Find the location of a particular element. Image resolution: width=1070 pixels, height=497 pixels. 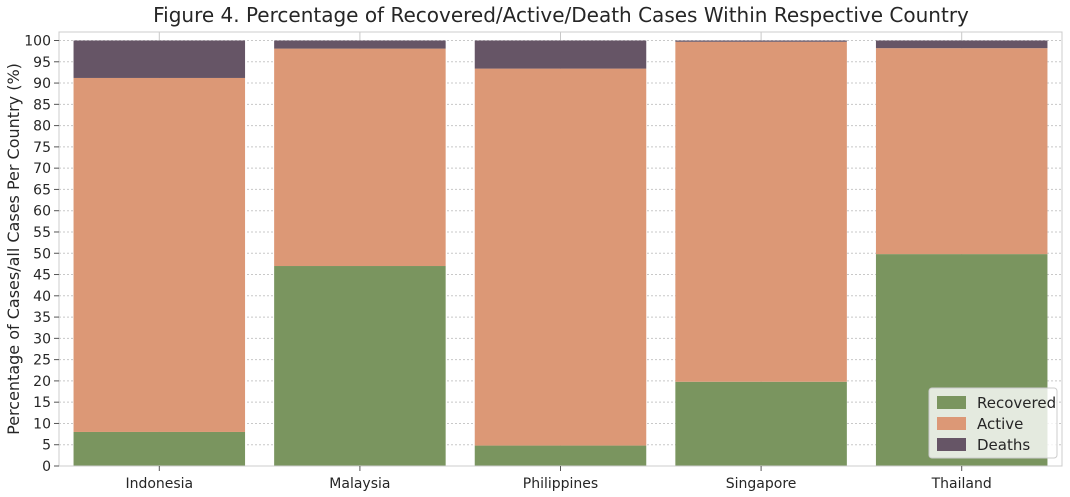

y-tick-label: 70 is located at coordinates (42, 169).